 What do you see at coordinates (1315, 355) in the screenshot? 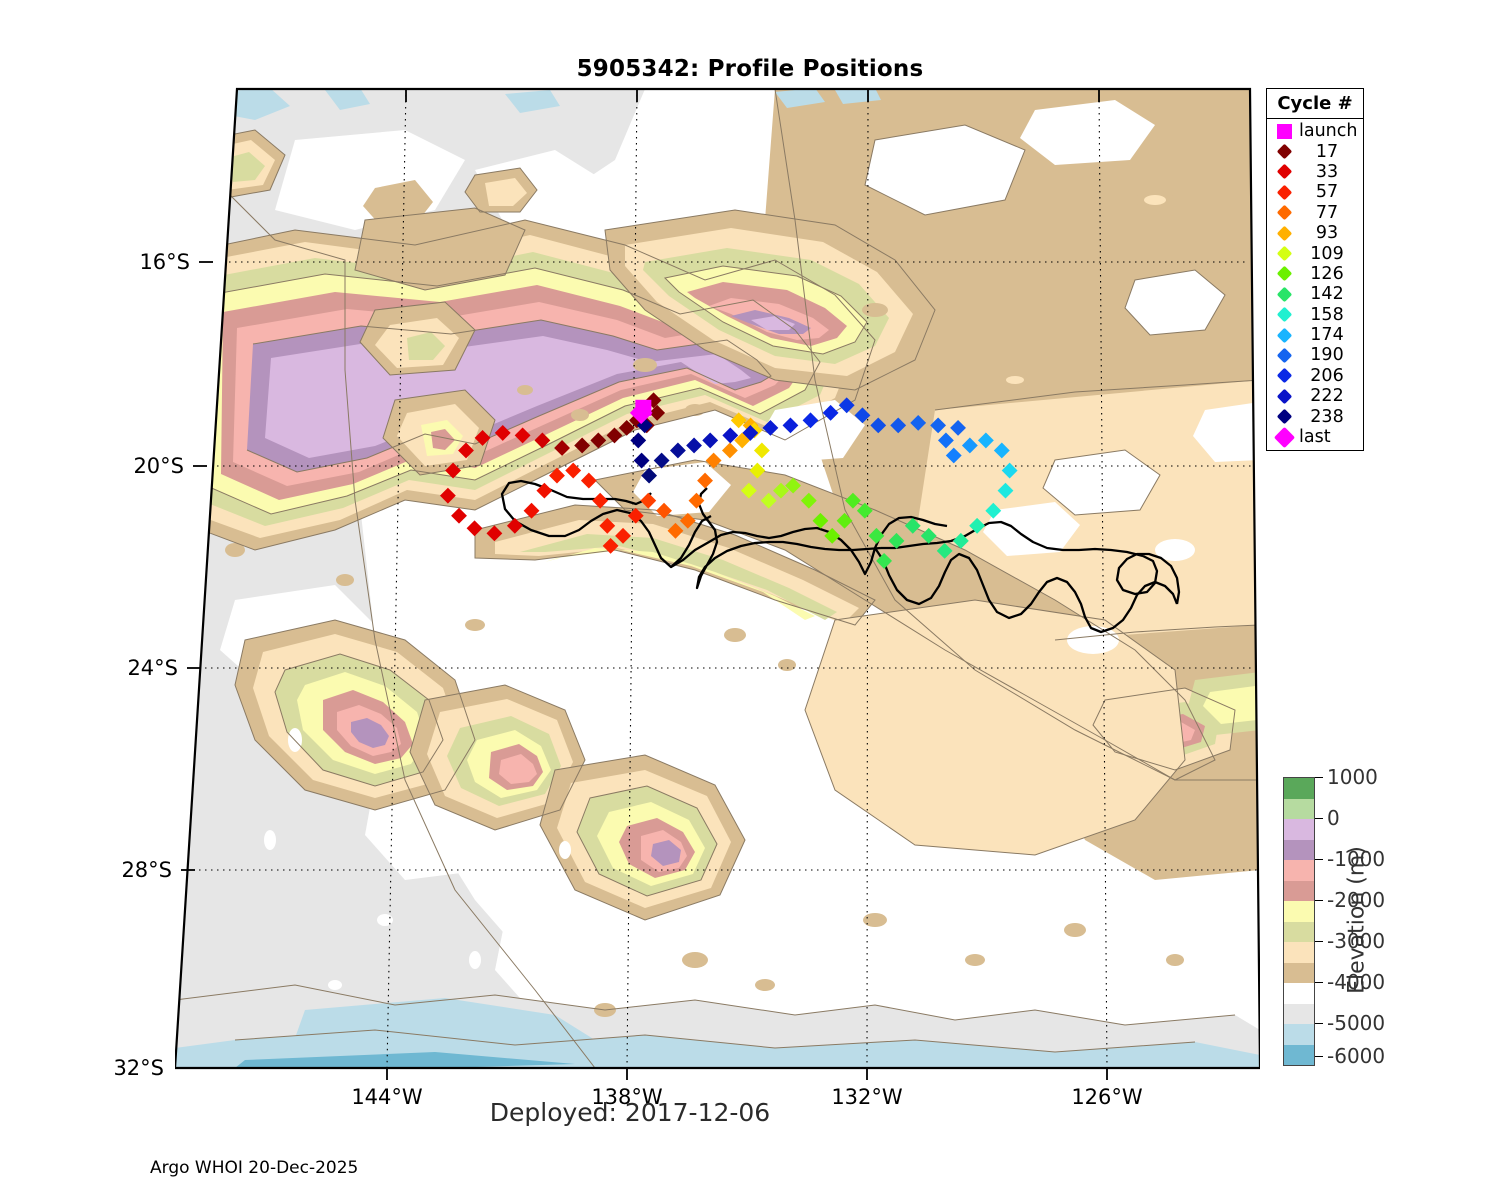
I see `legend-item-190: 190` at bounding box center [1315, 355].